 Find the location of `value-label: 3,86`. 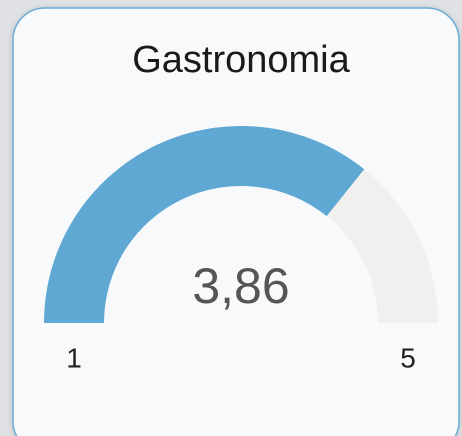

value-label: 3,86 is located at coordinates (240, 286).